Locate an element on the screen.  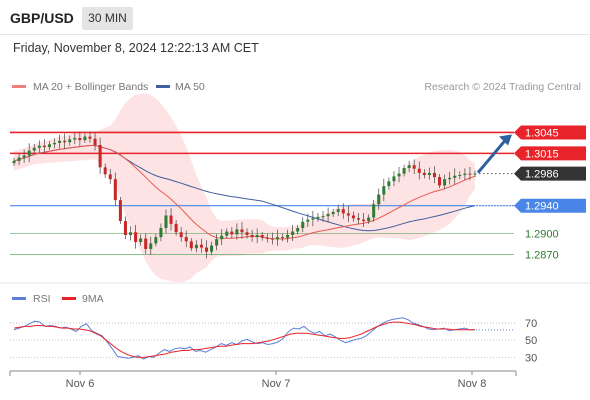
rsi-legend: RSI 9MA is located at coordinates (58, 299).